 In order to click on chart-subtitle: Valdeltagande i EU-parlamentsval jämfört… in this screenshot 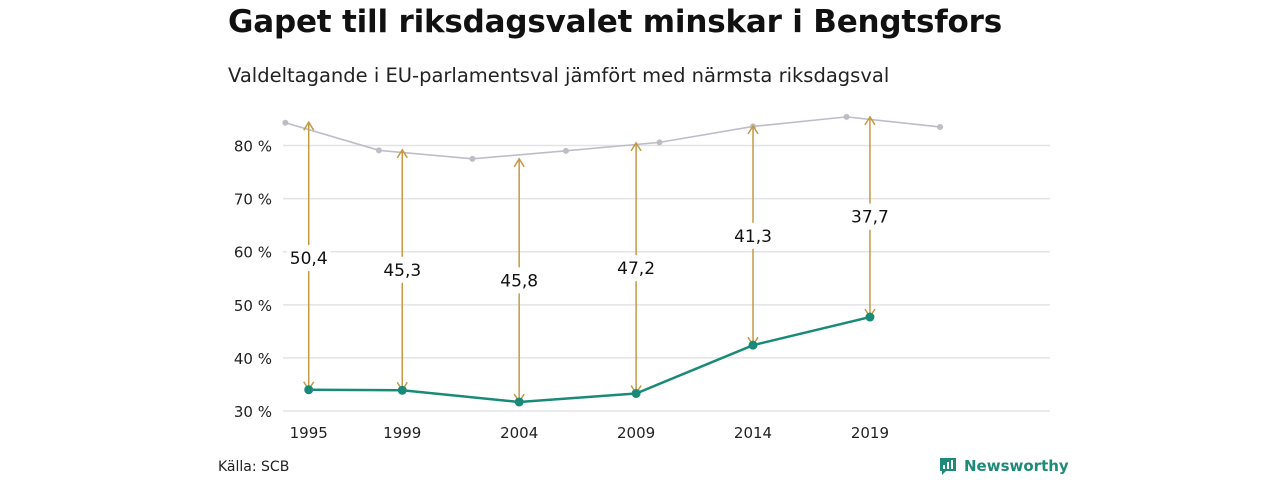, I will do `click(559, 75)`.